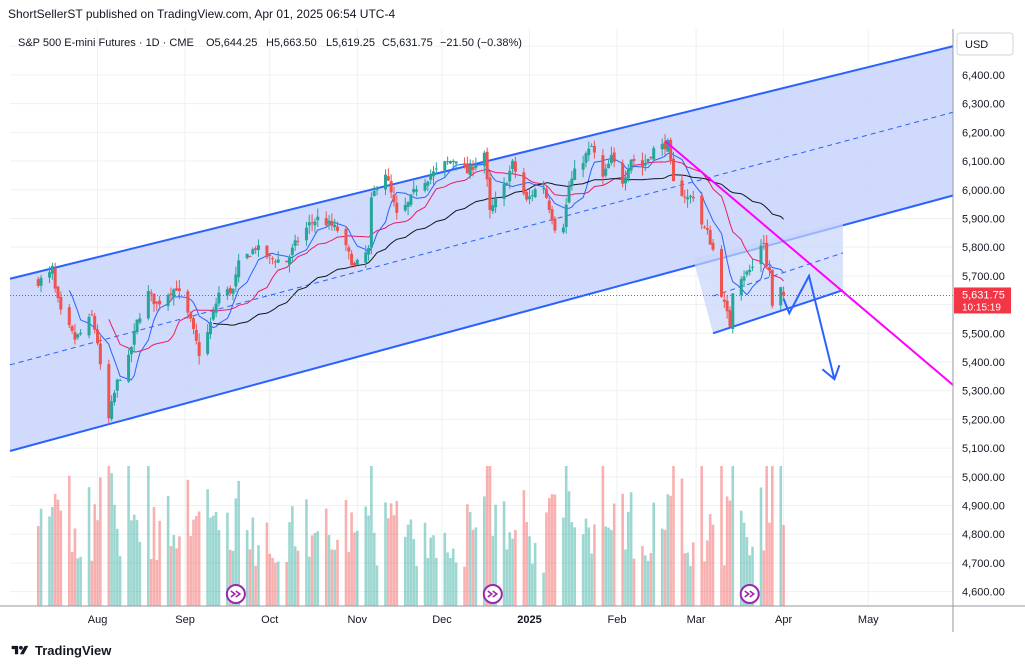  I want to click on currency-button: USD, so click(985, 44).